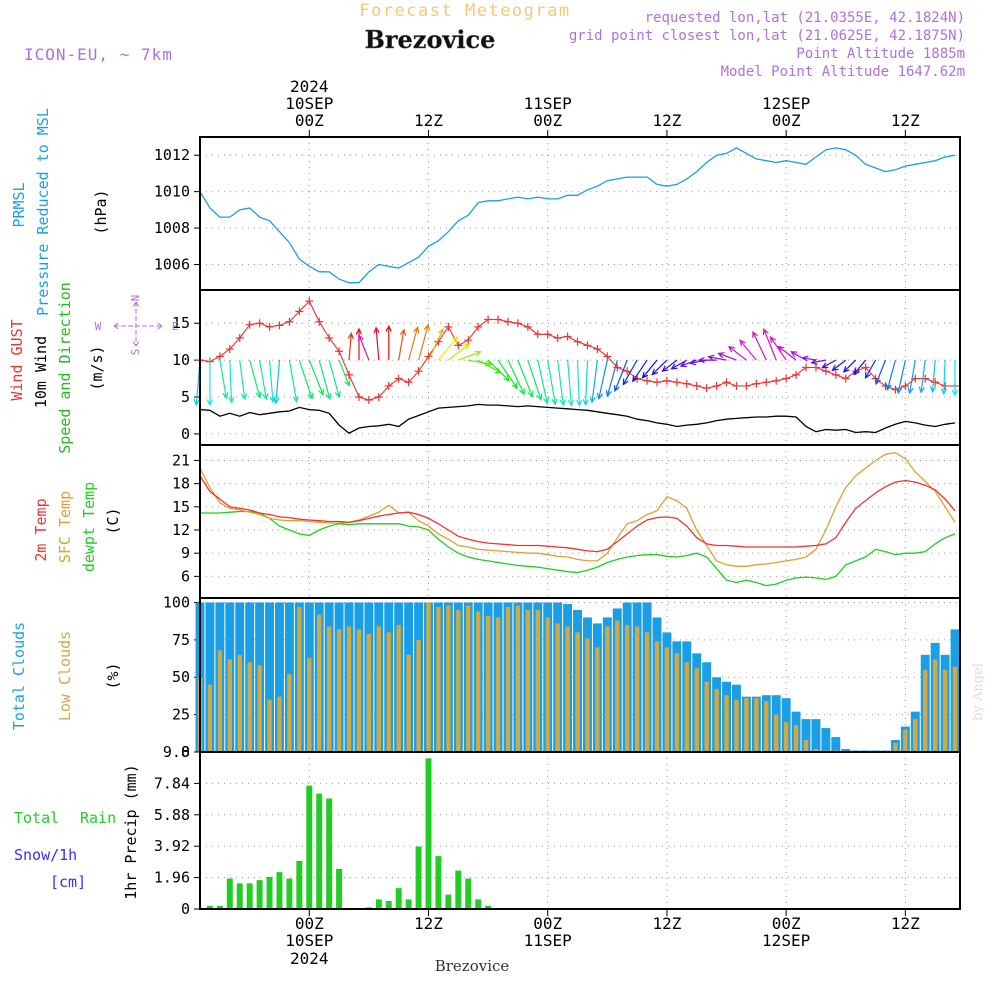  I want to click on temp-2m-label: 2m Temp, so click(41, 529).